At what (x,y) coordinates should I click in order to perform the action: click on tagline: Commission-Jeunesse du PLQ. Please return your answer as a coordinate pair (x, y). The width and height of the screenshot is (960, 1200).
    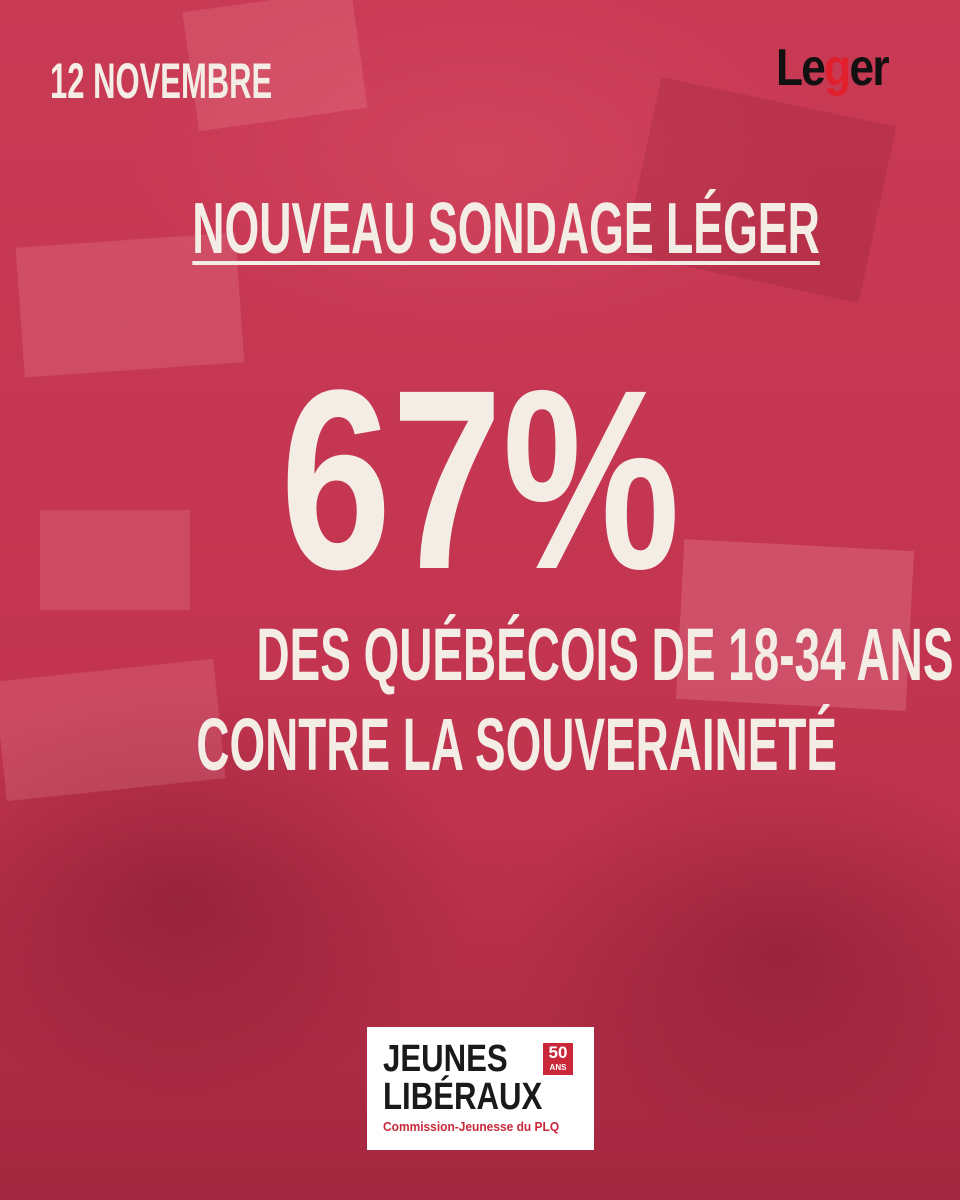
    Looking at the image, I should click on (471, 1126).